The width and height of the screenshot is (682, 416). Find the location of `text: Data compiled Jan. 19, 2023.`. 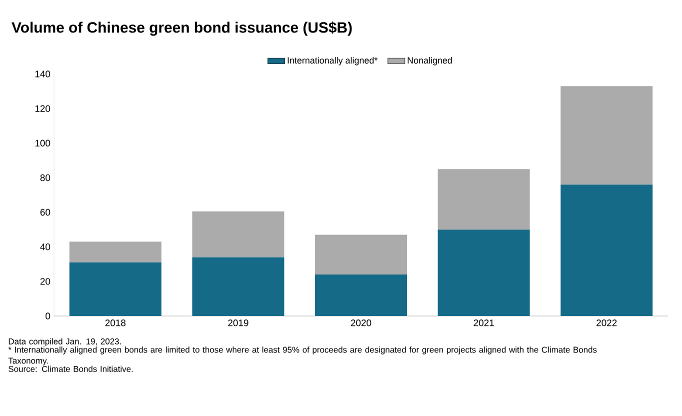

text: Data compiled Jan. 19, 2023. is located at coordinates (64, 342).